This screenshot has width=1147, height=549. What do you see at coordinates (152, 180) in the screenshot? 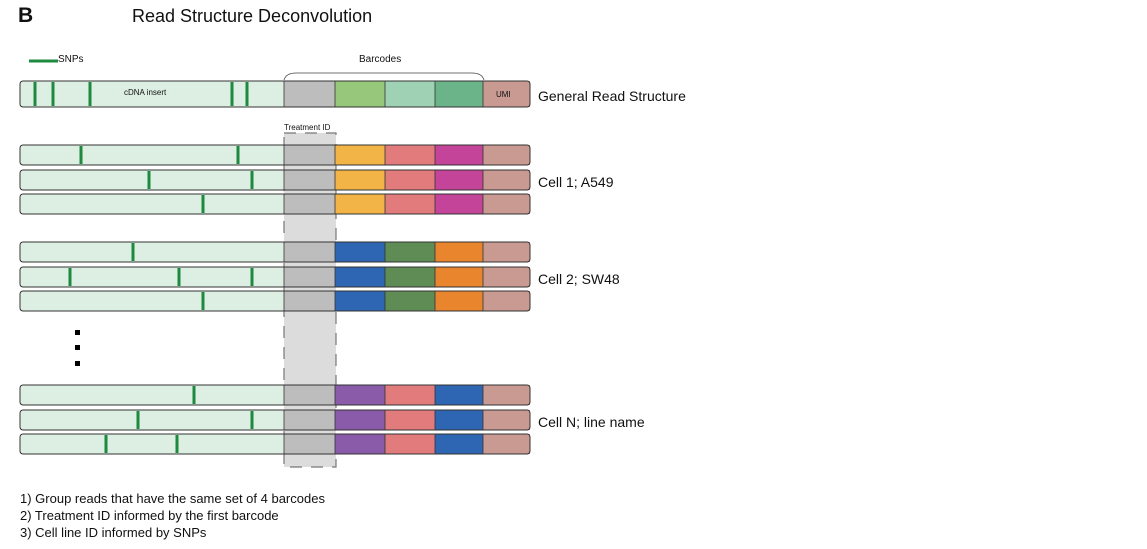
I see `group-1-read-2-insert` at bounding box center [152, 180].